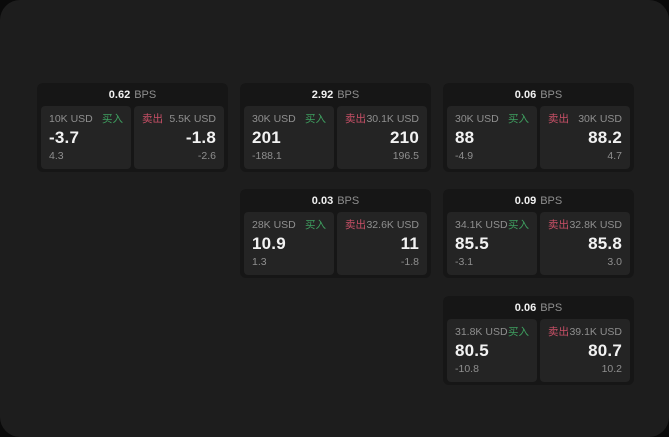 The width and height of the screenshot is (669, 437). I want to click on buy-quote-tile: 30K USD 买入 88 -4.9, so click(492, 137).